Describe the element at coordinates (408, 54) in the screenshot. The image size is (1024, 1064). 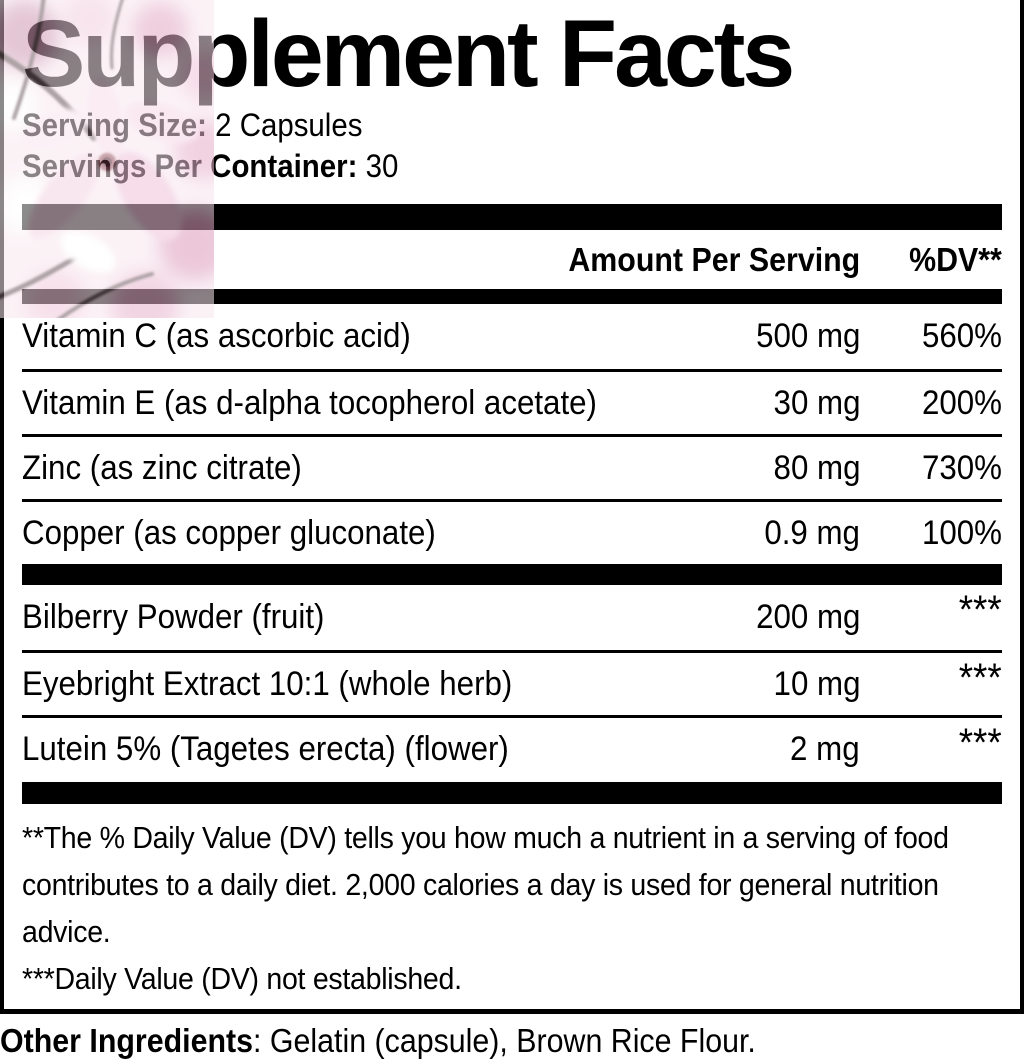
I see `panel-title: Supplement Facts` at that location.